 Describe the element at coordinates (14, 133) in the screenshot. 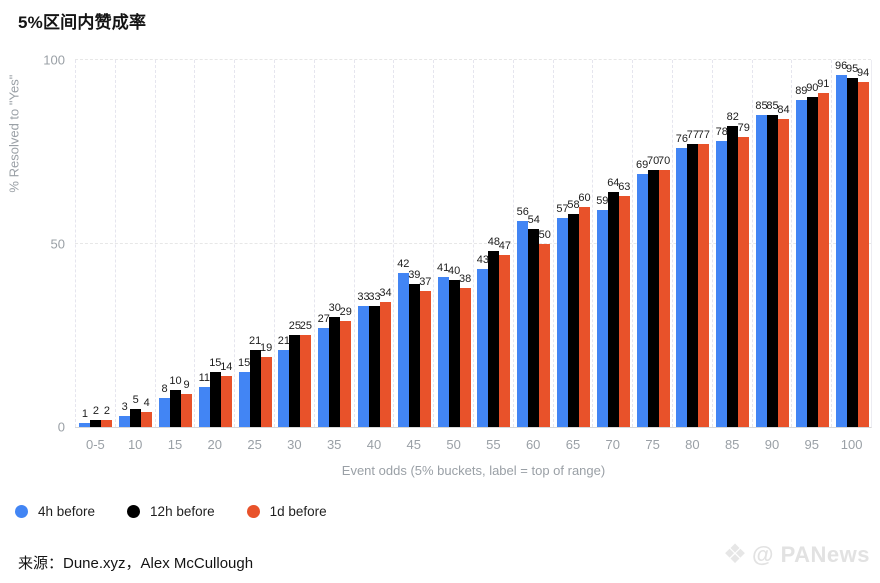

I see `y-axis-title: % Resolved to "Yes"` at that location.